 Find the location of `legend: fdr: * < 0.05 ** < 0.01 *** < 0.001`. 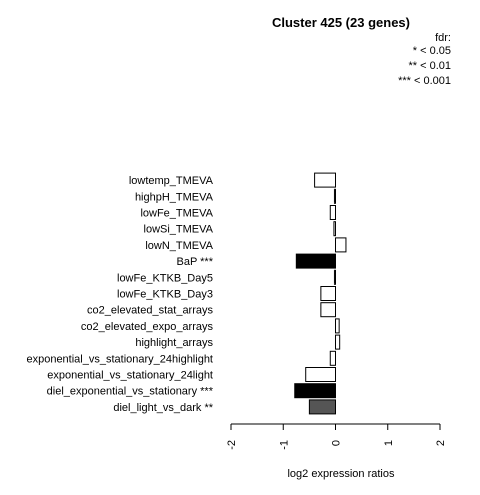

legend: fdr: * < 0.05 ** < 0.01 *** < 0.001 is located at coordinates (424, 59).